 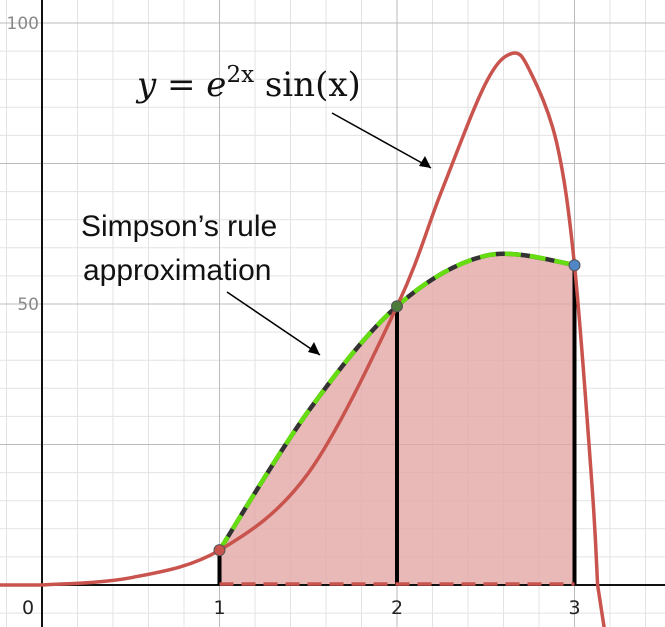 What do you see at coordinates (23, 164) in the screenshot?
I see `y-tick-labels: 50 100` at bounding box center [23, 164].